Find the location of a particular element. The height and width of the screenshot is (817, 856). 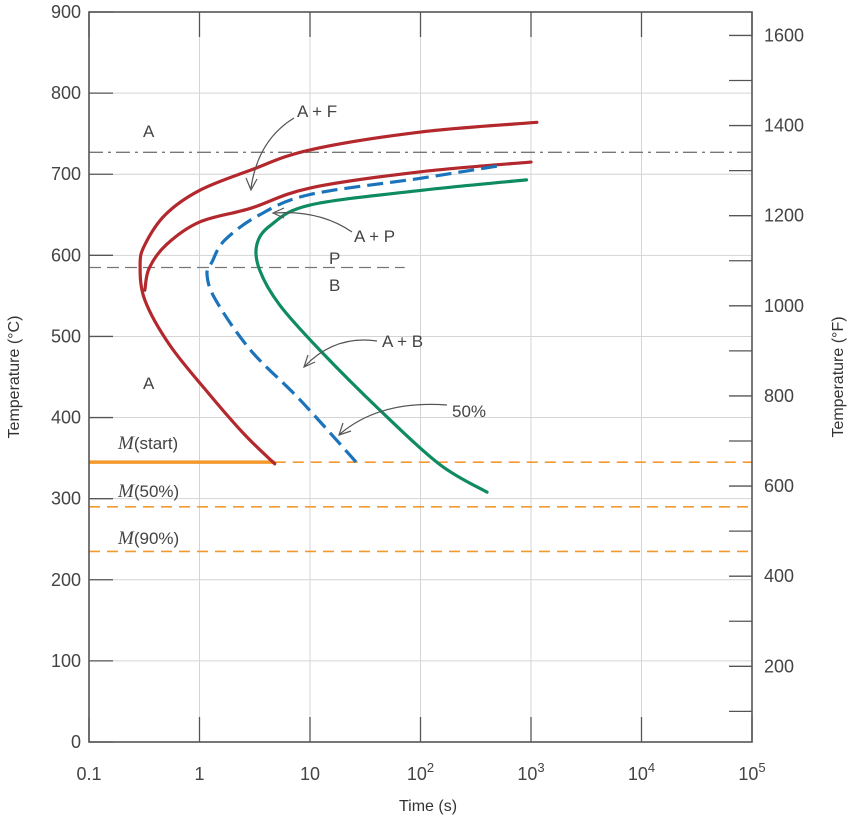

y-tick-label: 900 is located at coordinates (66, 12).